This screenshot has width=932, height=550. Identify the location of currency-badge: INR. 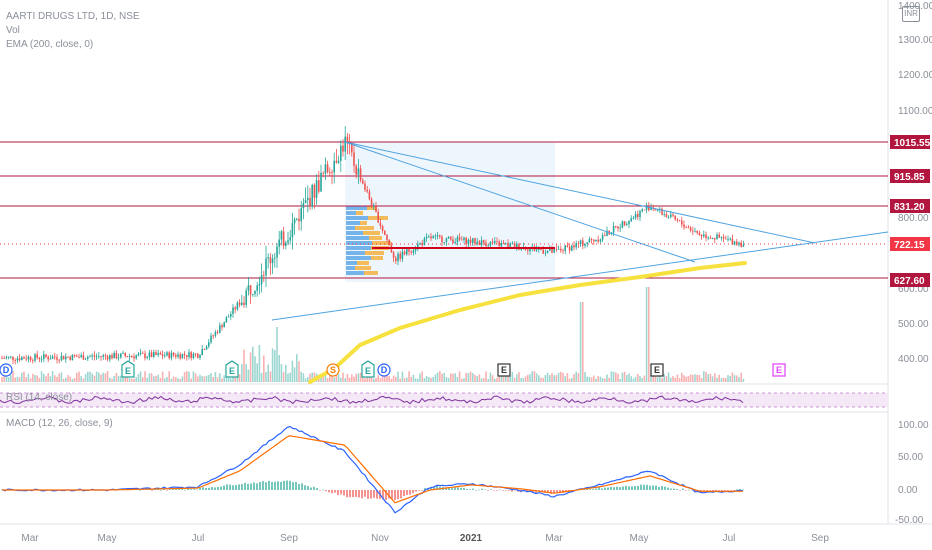
(911, 14).